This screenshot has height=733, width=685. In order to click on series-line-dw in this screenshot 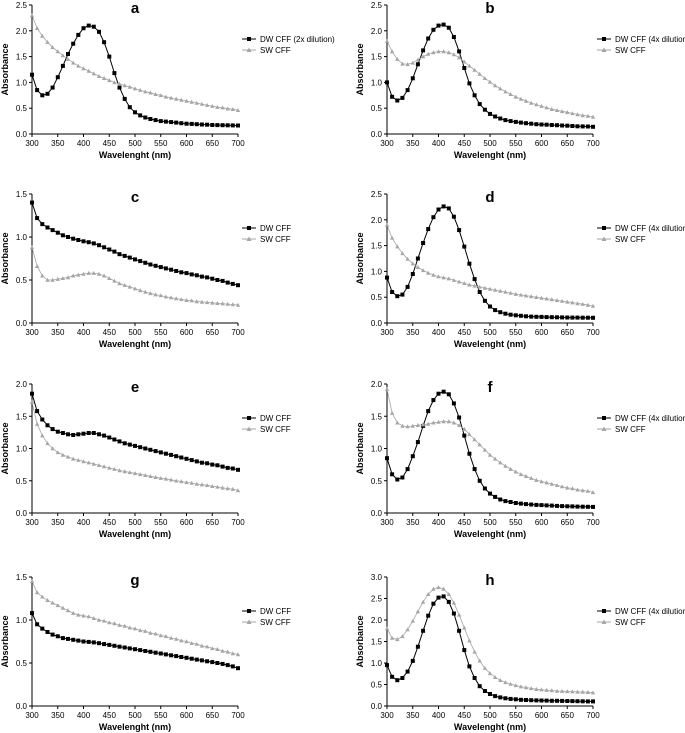, I will do `click(135, 244)`.